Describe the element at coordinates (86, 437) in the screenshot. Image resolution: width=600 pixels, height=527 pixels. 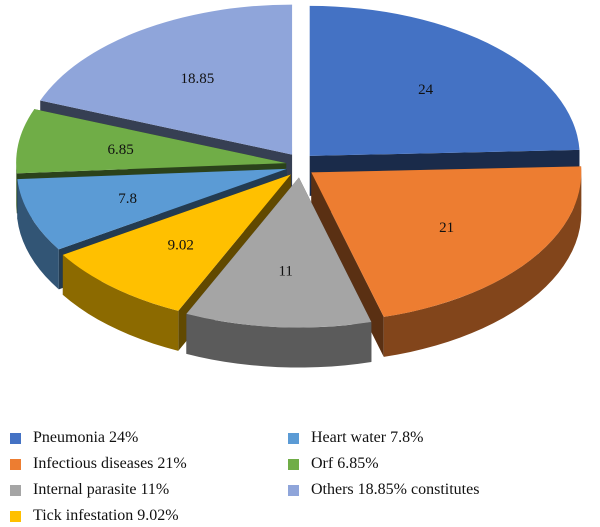
I see `legend-label: Pneumonia 24%` at that location.